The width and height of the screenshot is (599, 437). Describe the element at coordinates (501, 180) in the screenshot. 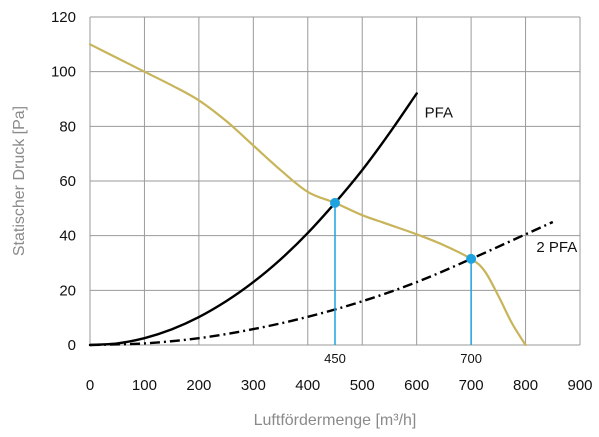

I see `series-labels: PFA 2 PFA` at that location.